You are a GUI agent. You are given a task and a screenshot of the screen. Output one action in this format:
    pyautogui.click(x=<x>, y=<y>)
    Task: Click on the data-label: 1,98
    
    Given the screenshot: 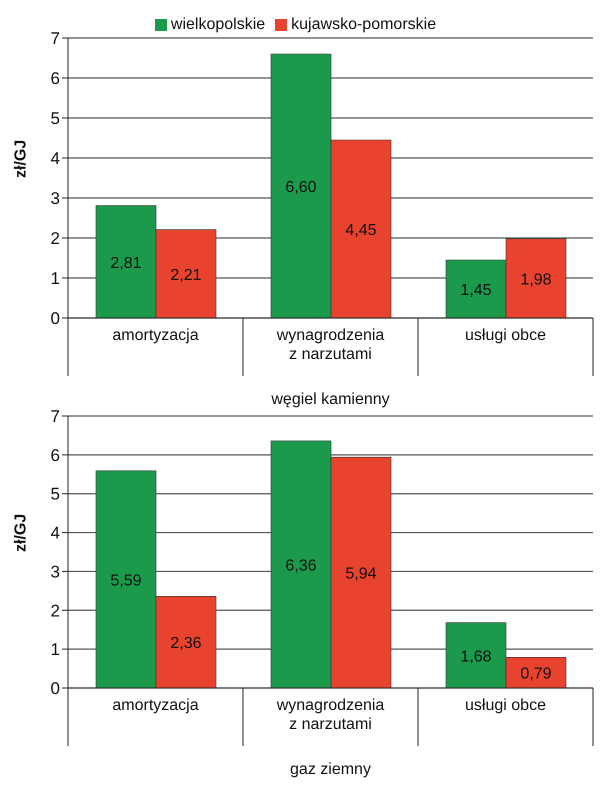 What is the action you would take?
    pyautogui.click(x=536, y=279)
    